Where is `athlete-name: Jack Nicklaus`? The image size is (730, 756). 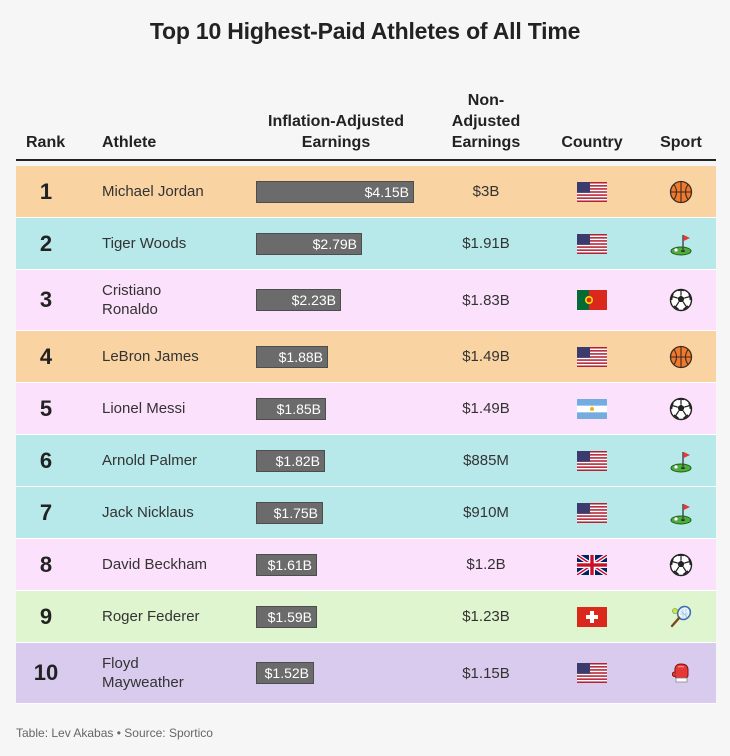 athlete-name: Jack Nicklaus is located at coordinates (177, 512).